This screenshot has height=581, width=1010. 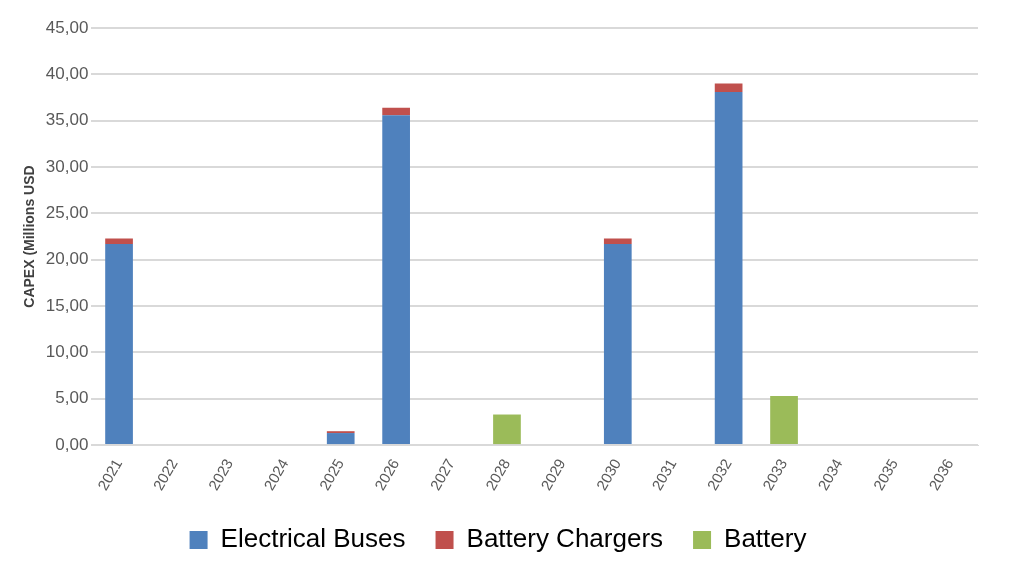 What do you see at coordinates (565, 538) in the screenshot?
I see `legend-label: Battery Chargers` at bounding box center [565, 538].